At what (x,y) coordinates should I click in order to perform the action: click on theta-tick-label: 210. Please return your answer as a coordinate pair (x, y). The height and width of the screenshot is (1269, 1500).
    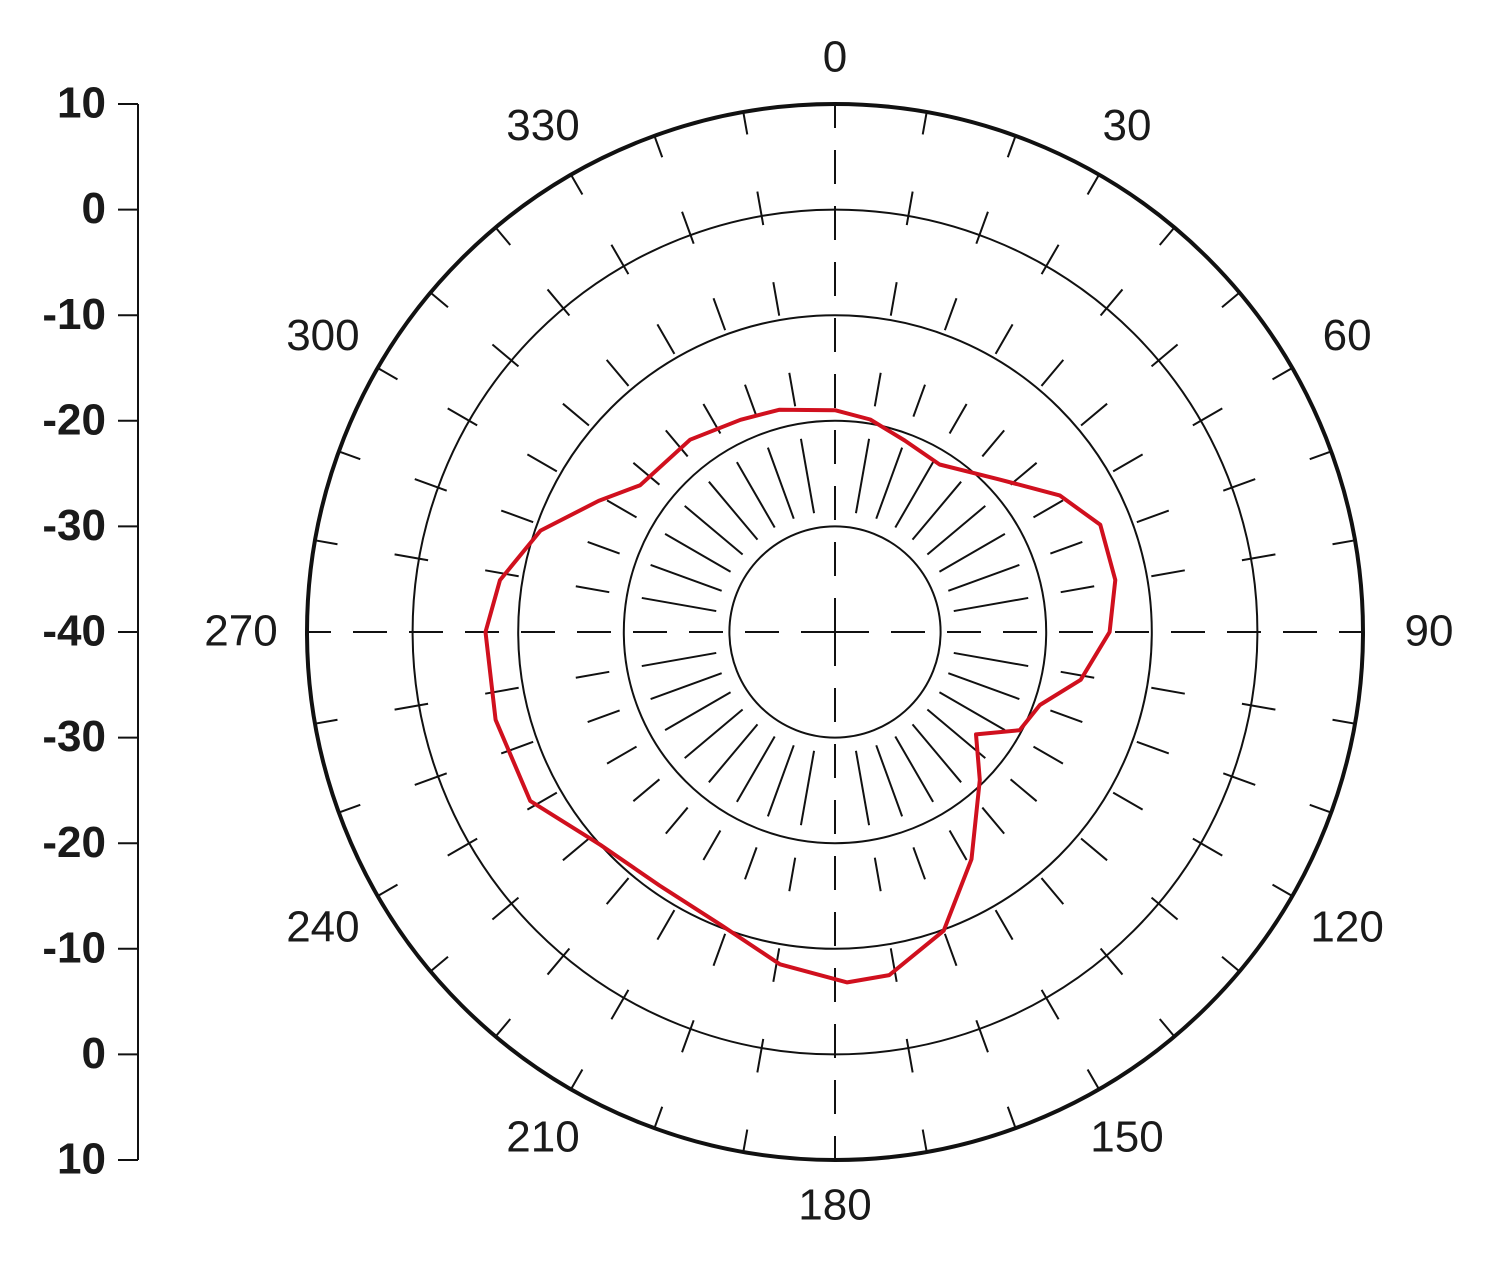
    Looking at the image, I should click on (542, 1136).